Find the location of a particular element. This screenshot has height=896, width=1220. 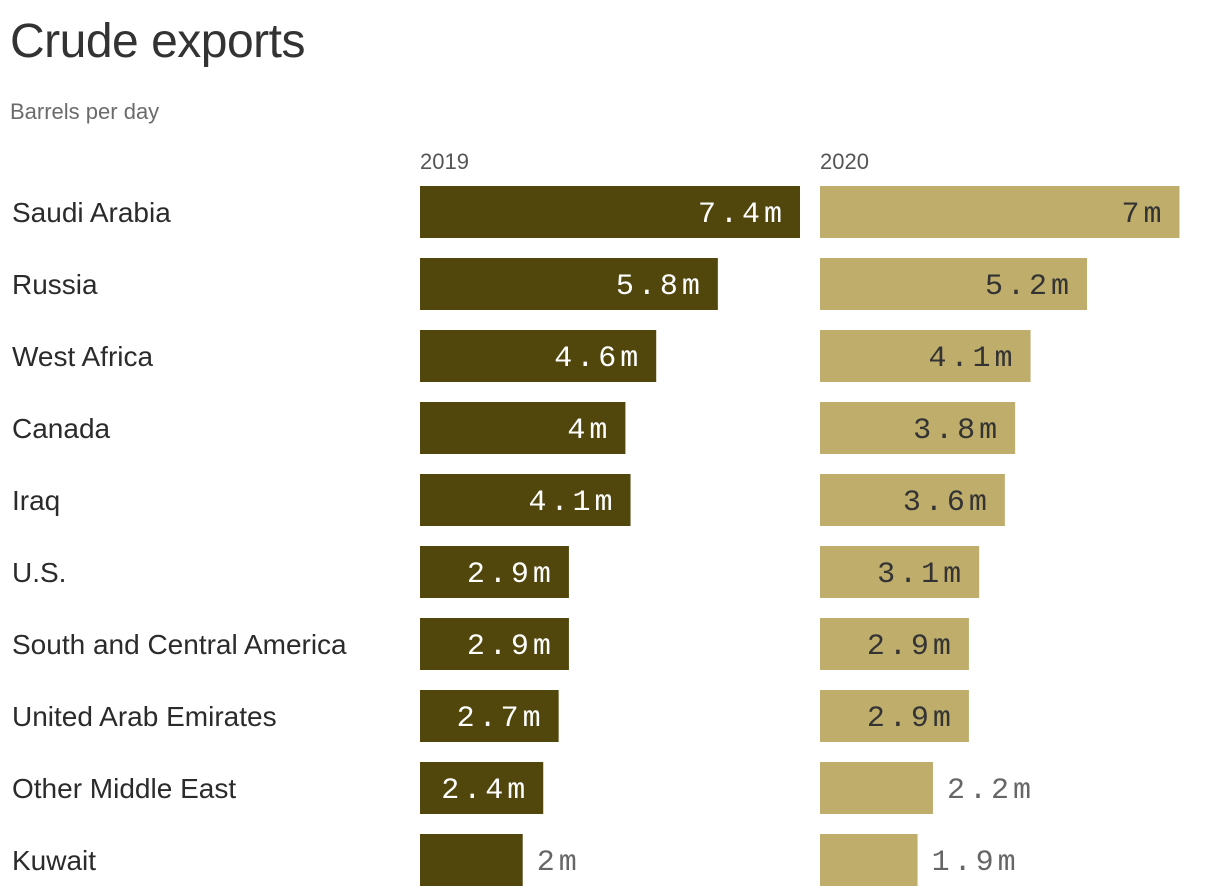

value-label-2019: 5.8m is located at coordinates (660, 287).